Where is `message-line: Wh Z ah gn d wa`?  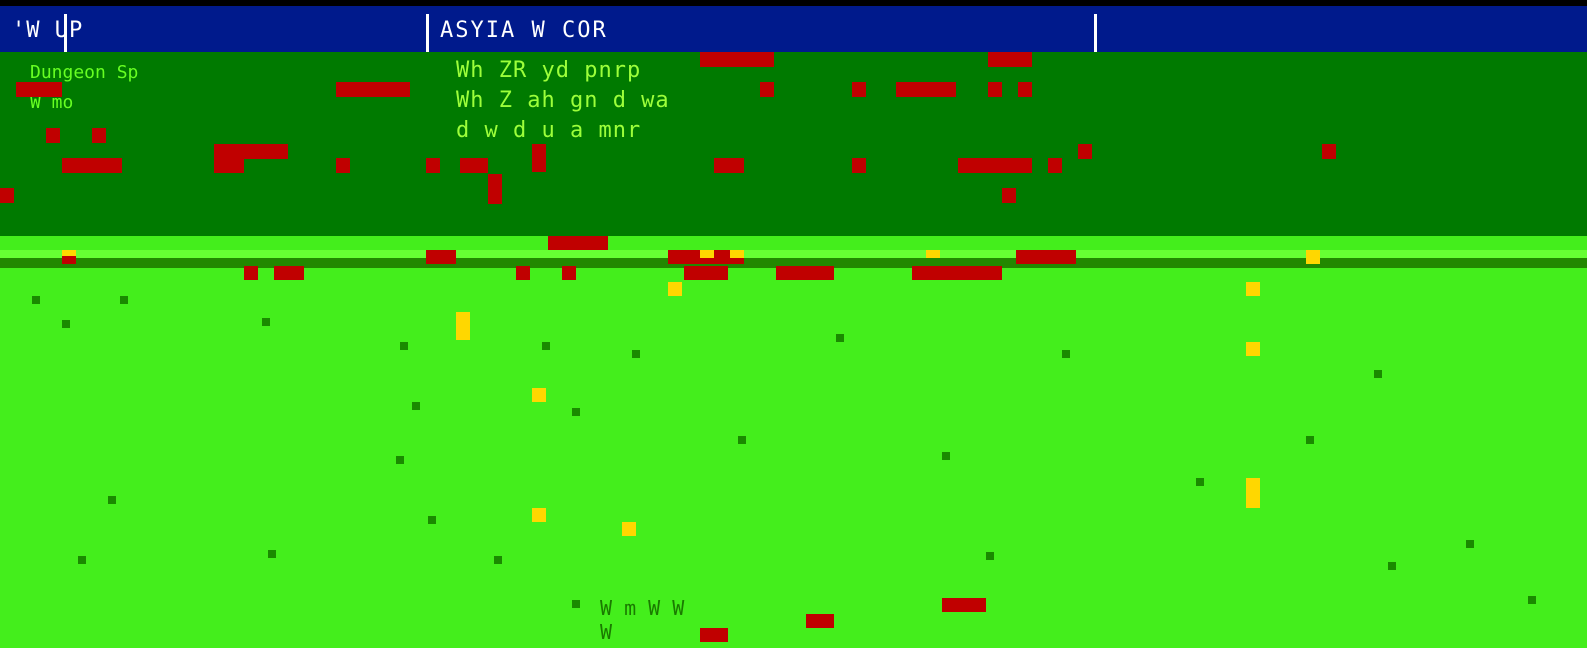
message-line: Wh Z ah gn d wa is located at coordinates (563, 100).